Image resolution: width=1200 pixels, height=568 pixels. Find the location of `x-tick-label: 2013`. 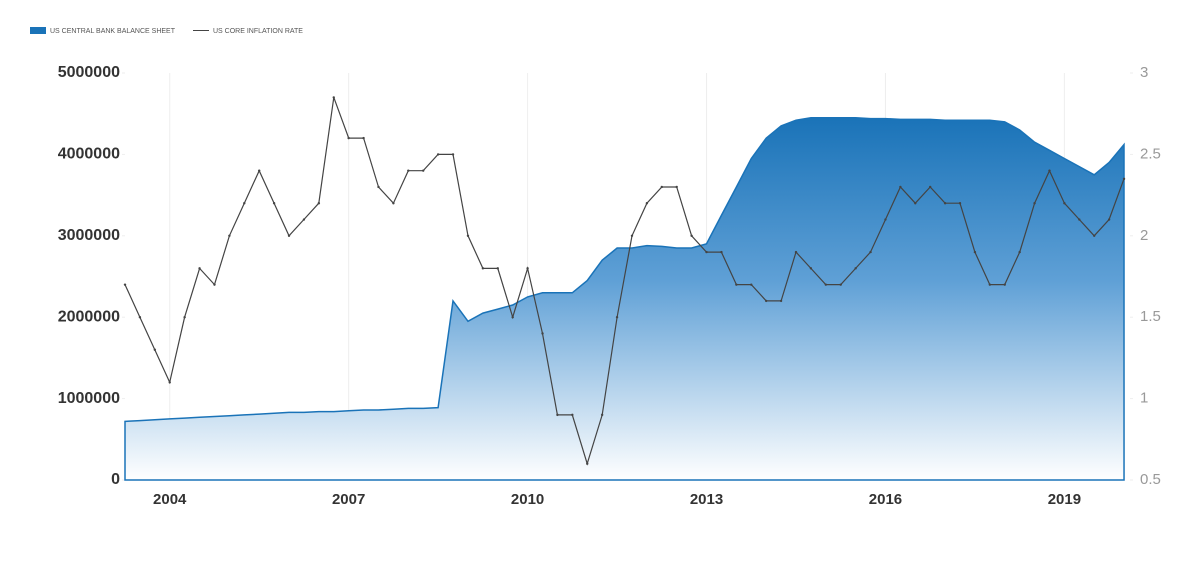

x-tick-label: 2013 is located at coordinates (706, 499).